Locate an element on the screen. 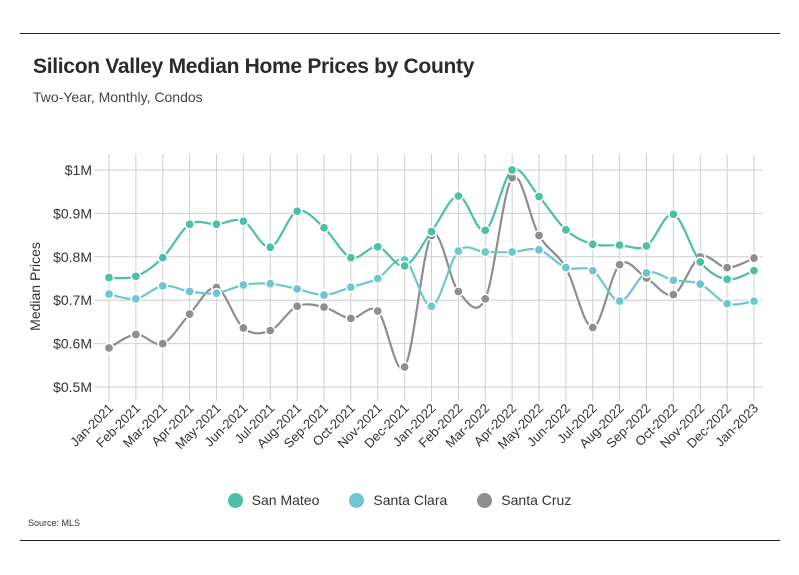 The height and width of the screenshot is (575, 799). source-note: Source: MLS is located at coordinates (54, 523).